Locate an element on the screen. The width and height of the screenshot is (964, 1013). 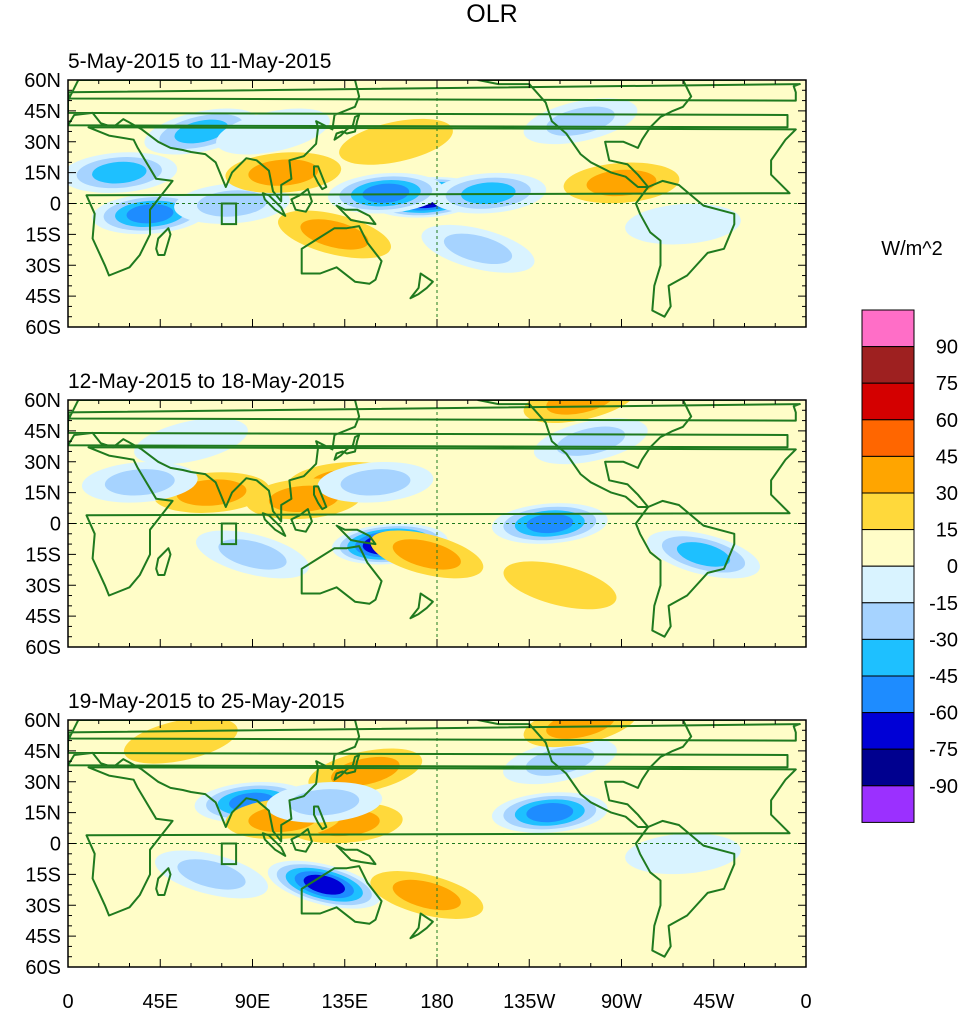
x-tick-label: 0 is located at coordinates (805, 1002).